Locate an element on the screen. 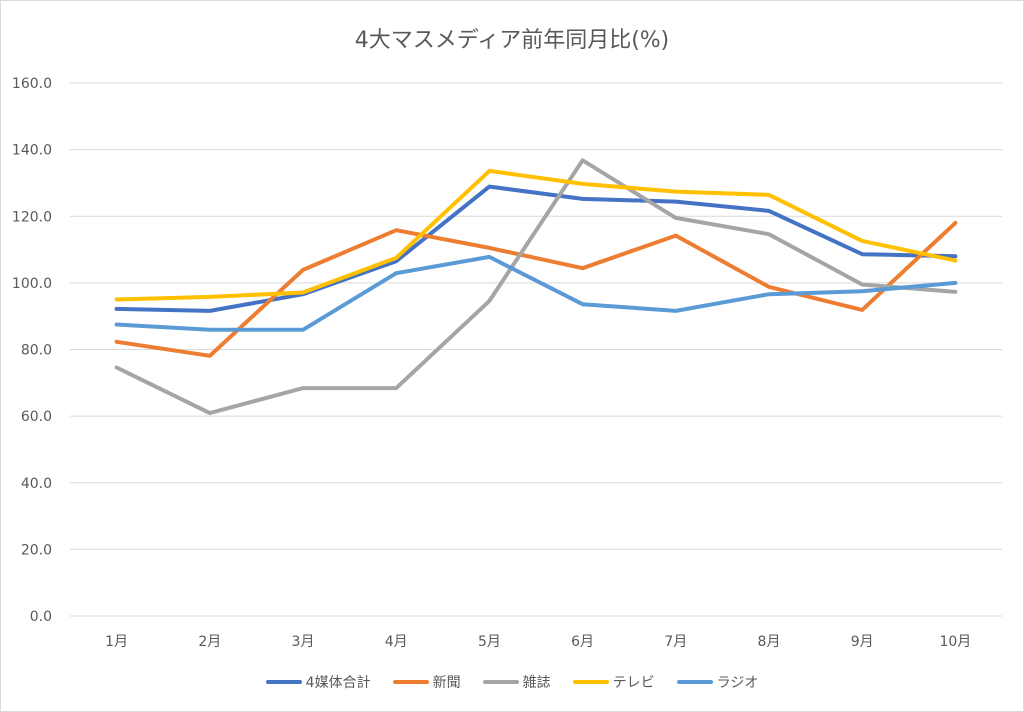 The width and height of the screenshot is (1024, 712). x-tick-label: 3月 is located at coordinates (303, 642).